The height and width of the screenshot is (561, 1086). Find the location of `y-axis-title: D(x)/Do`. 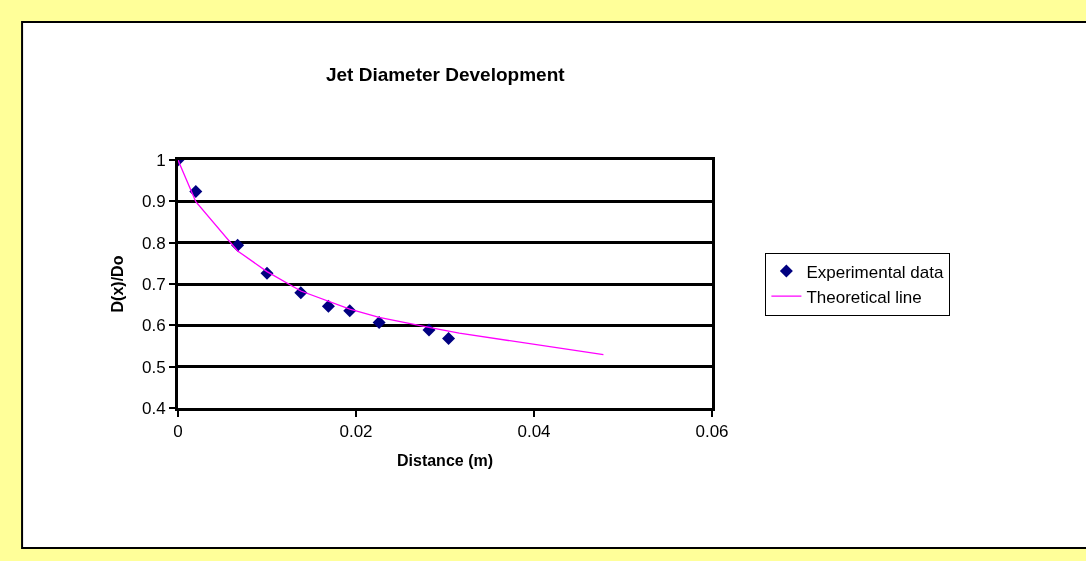

y-axis-title: D(x)/Do is located at coordinates (117, 284).